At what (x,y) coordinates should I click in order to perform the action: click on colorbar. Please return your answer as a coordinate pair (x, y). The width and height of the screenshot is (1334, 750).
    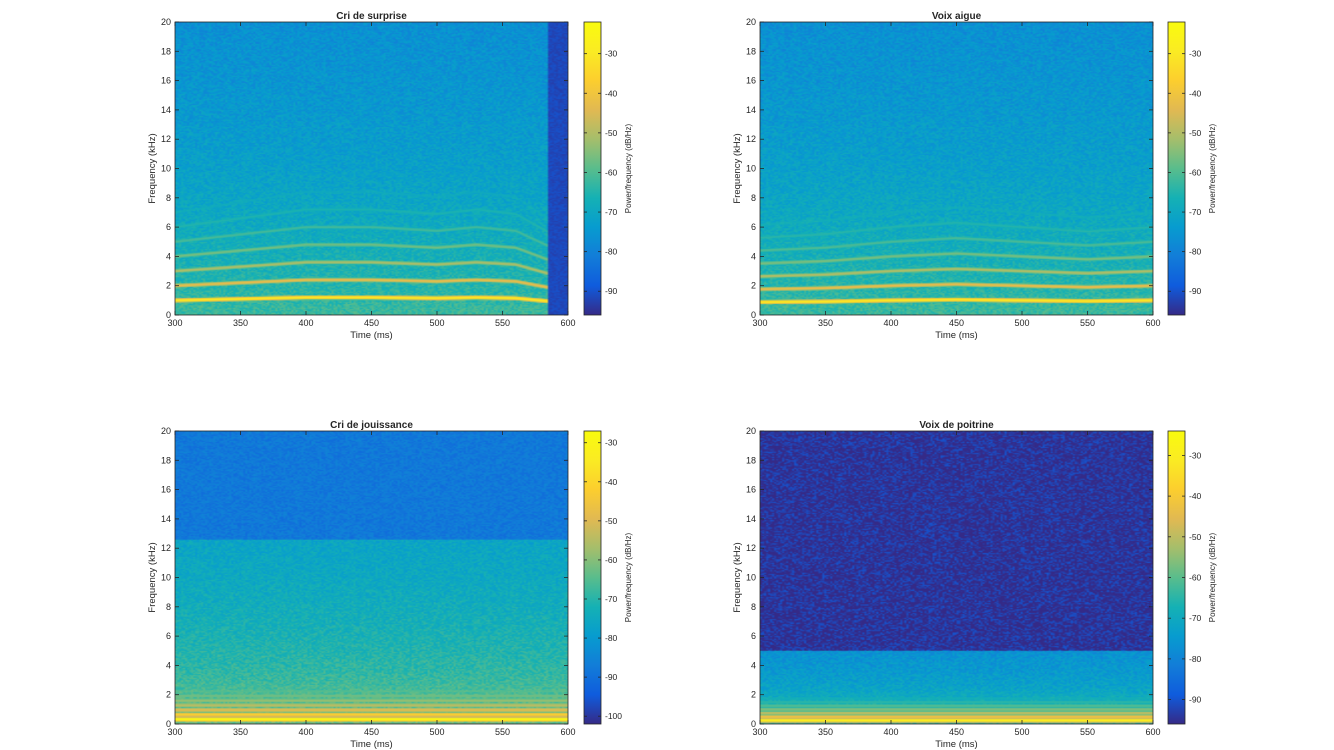
    Looking at the image, I should click on (592, 577).